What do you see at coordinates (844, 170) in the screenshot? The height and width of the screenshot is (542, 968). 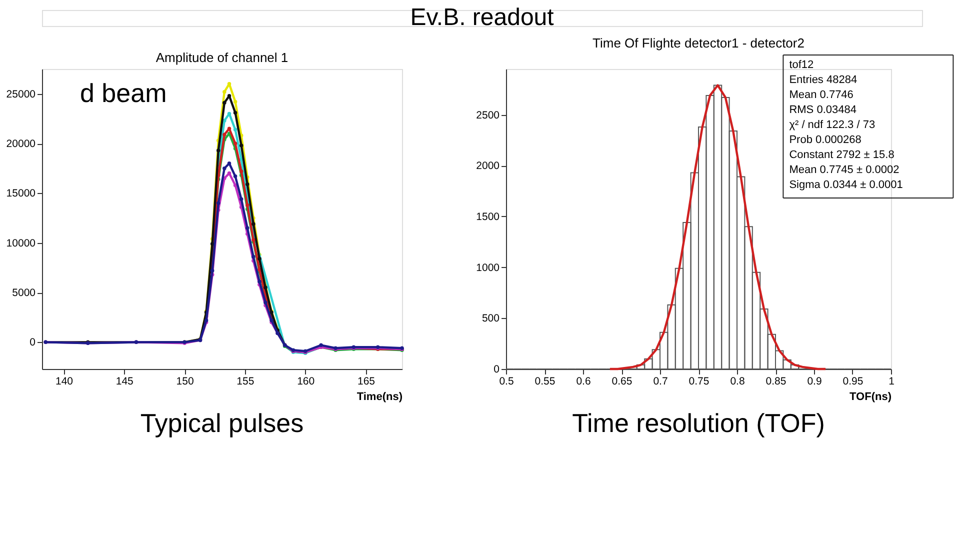 I see `annotation: Mean 0.7745 ± 0.0002` at bounding box center [844, 170].